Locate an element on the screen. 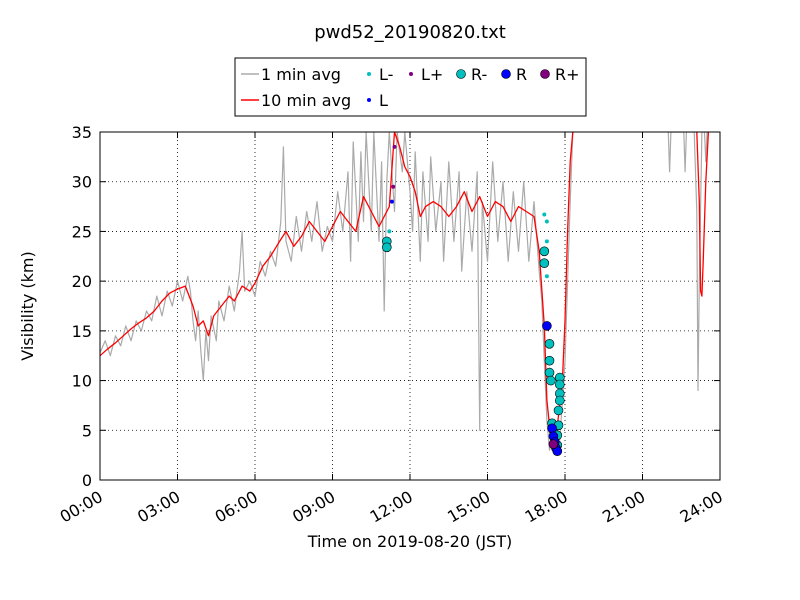 The width and height of the screenshot is (800, 600). y-tick-label: 10 is located at coordinates (82, 381).